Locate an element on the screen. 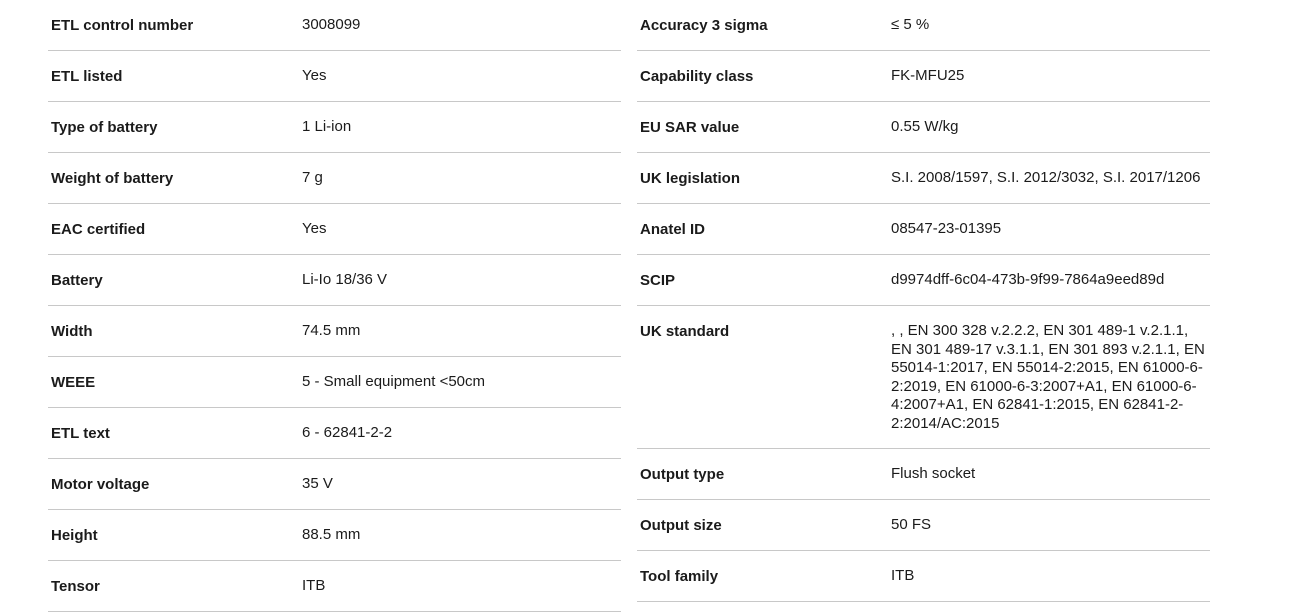 The image size is (1293, 613). spec-label: UK legislation is located at coordinates (690, 178).